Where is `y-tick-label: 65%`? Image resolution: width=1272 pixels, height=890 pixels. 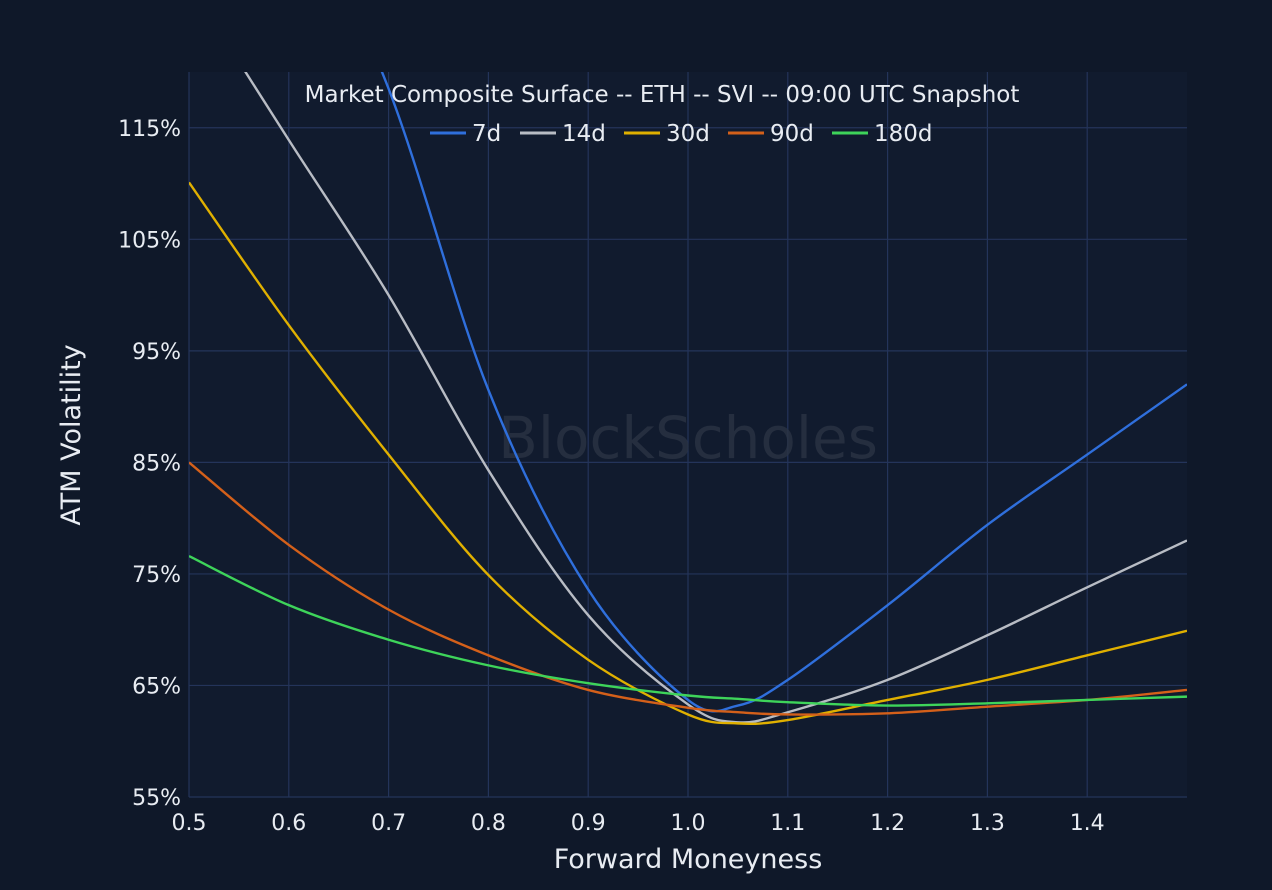
y-tick-label: 65% is located at coordinates (156, 686).